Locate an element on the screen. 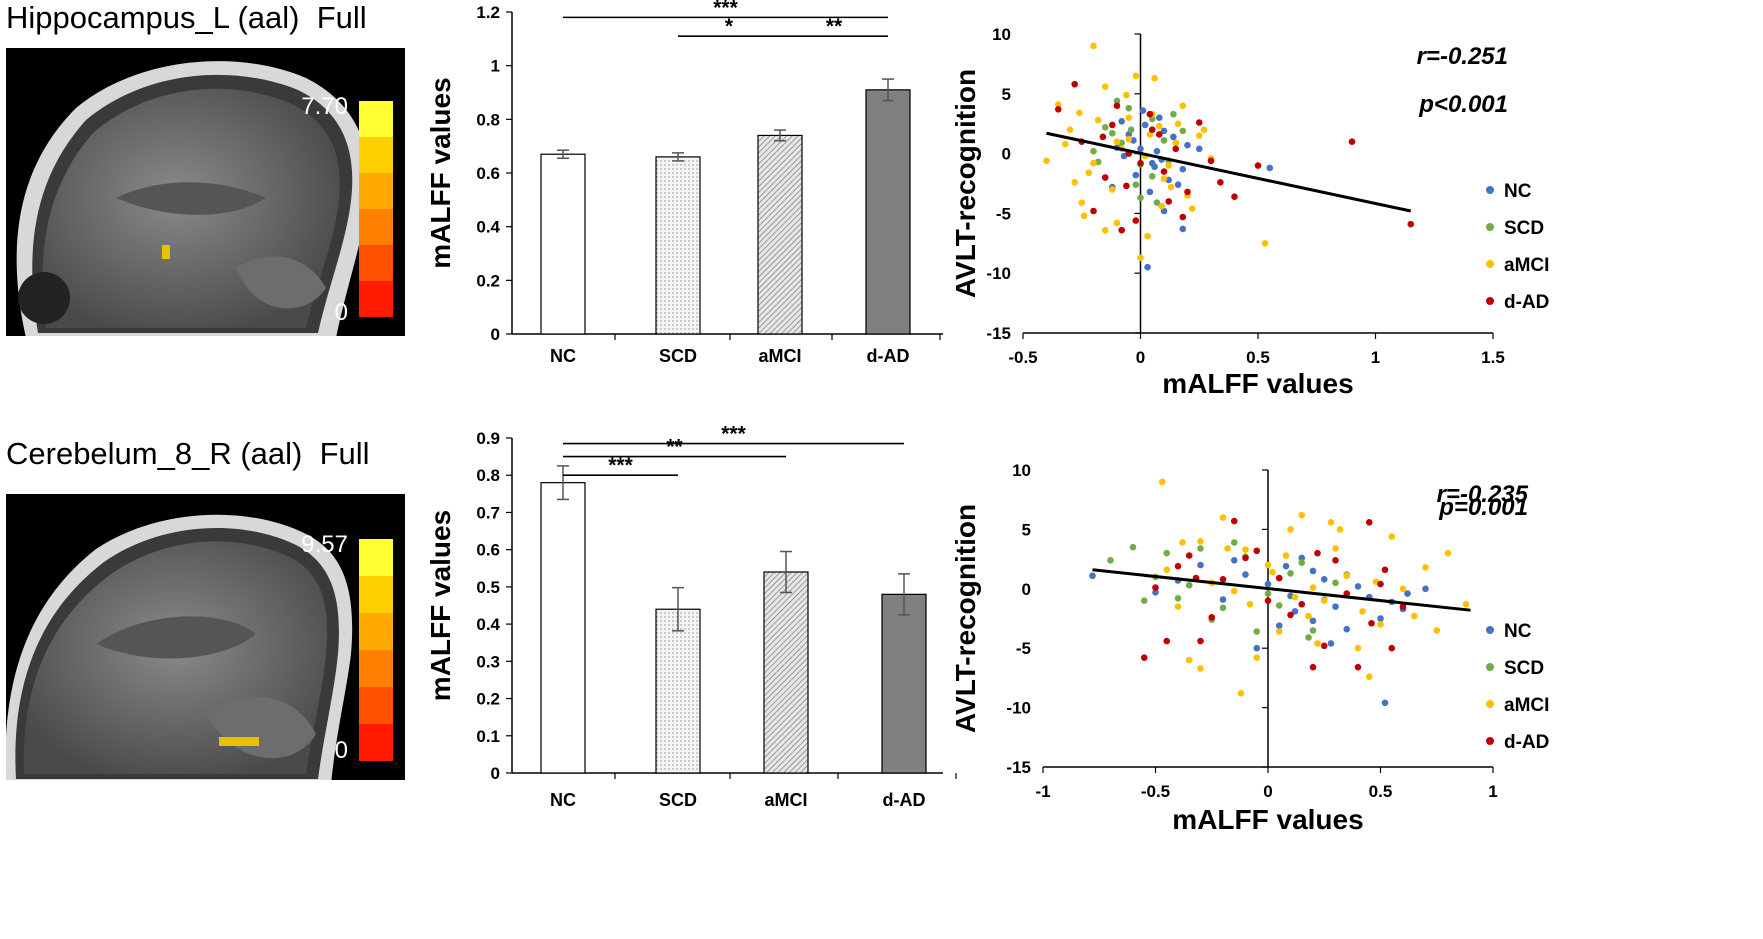 This screenshot has width=1763, height=939. y-tick-label: 0 is located at coordinates (1006, 154).